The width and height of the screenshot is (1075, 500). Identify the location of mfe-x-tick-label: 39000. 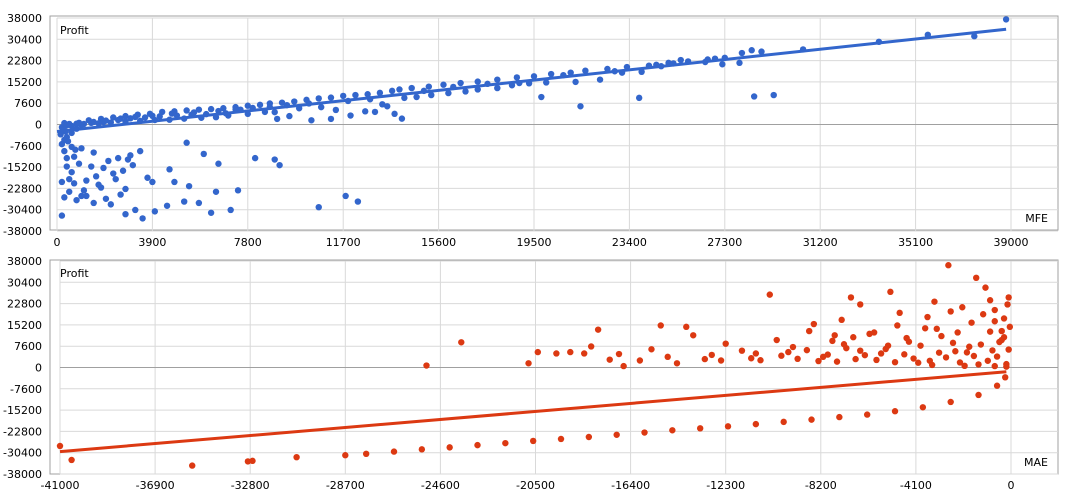
(1011, 242).